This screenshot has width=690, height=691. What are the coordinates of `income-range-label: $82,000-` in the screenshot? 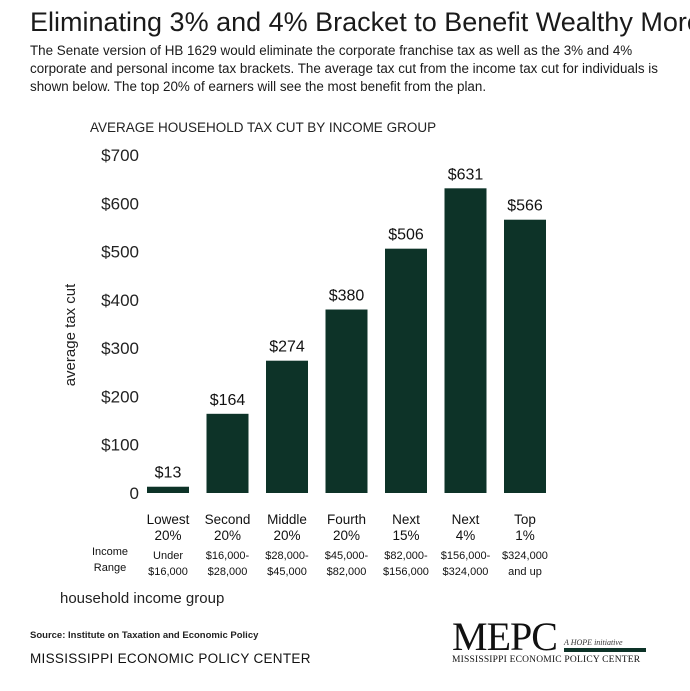 It's located at (406, 556).